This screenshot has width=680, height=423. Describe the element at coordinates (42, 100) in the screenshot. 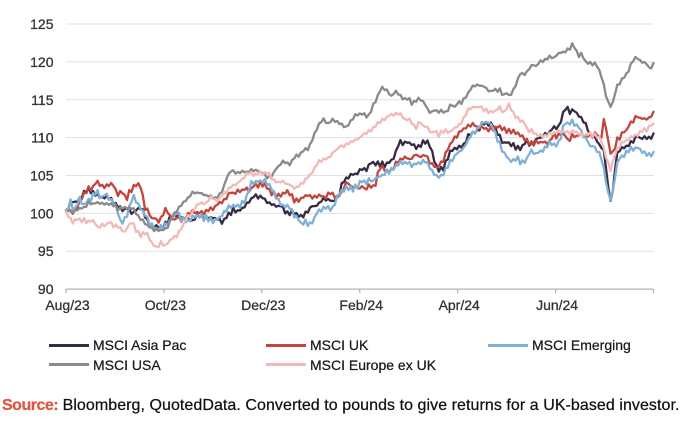

I see `svg-text: 115` at that location.